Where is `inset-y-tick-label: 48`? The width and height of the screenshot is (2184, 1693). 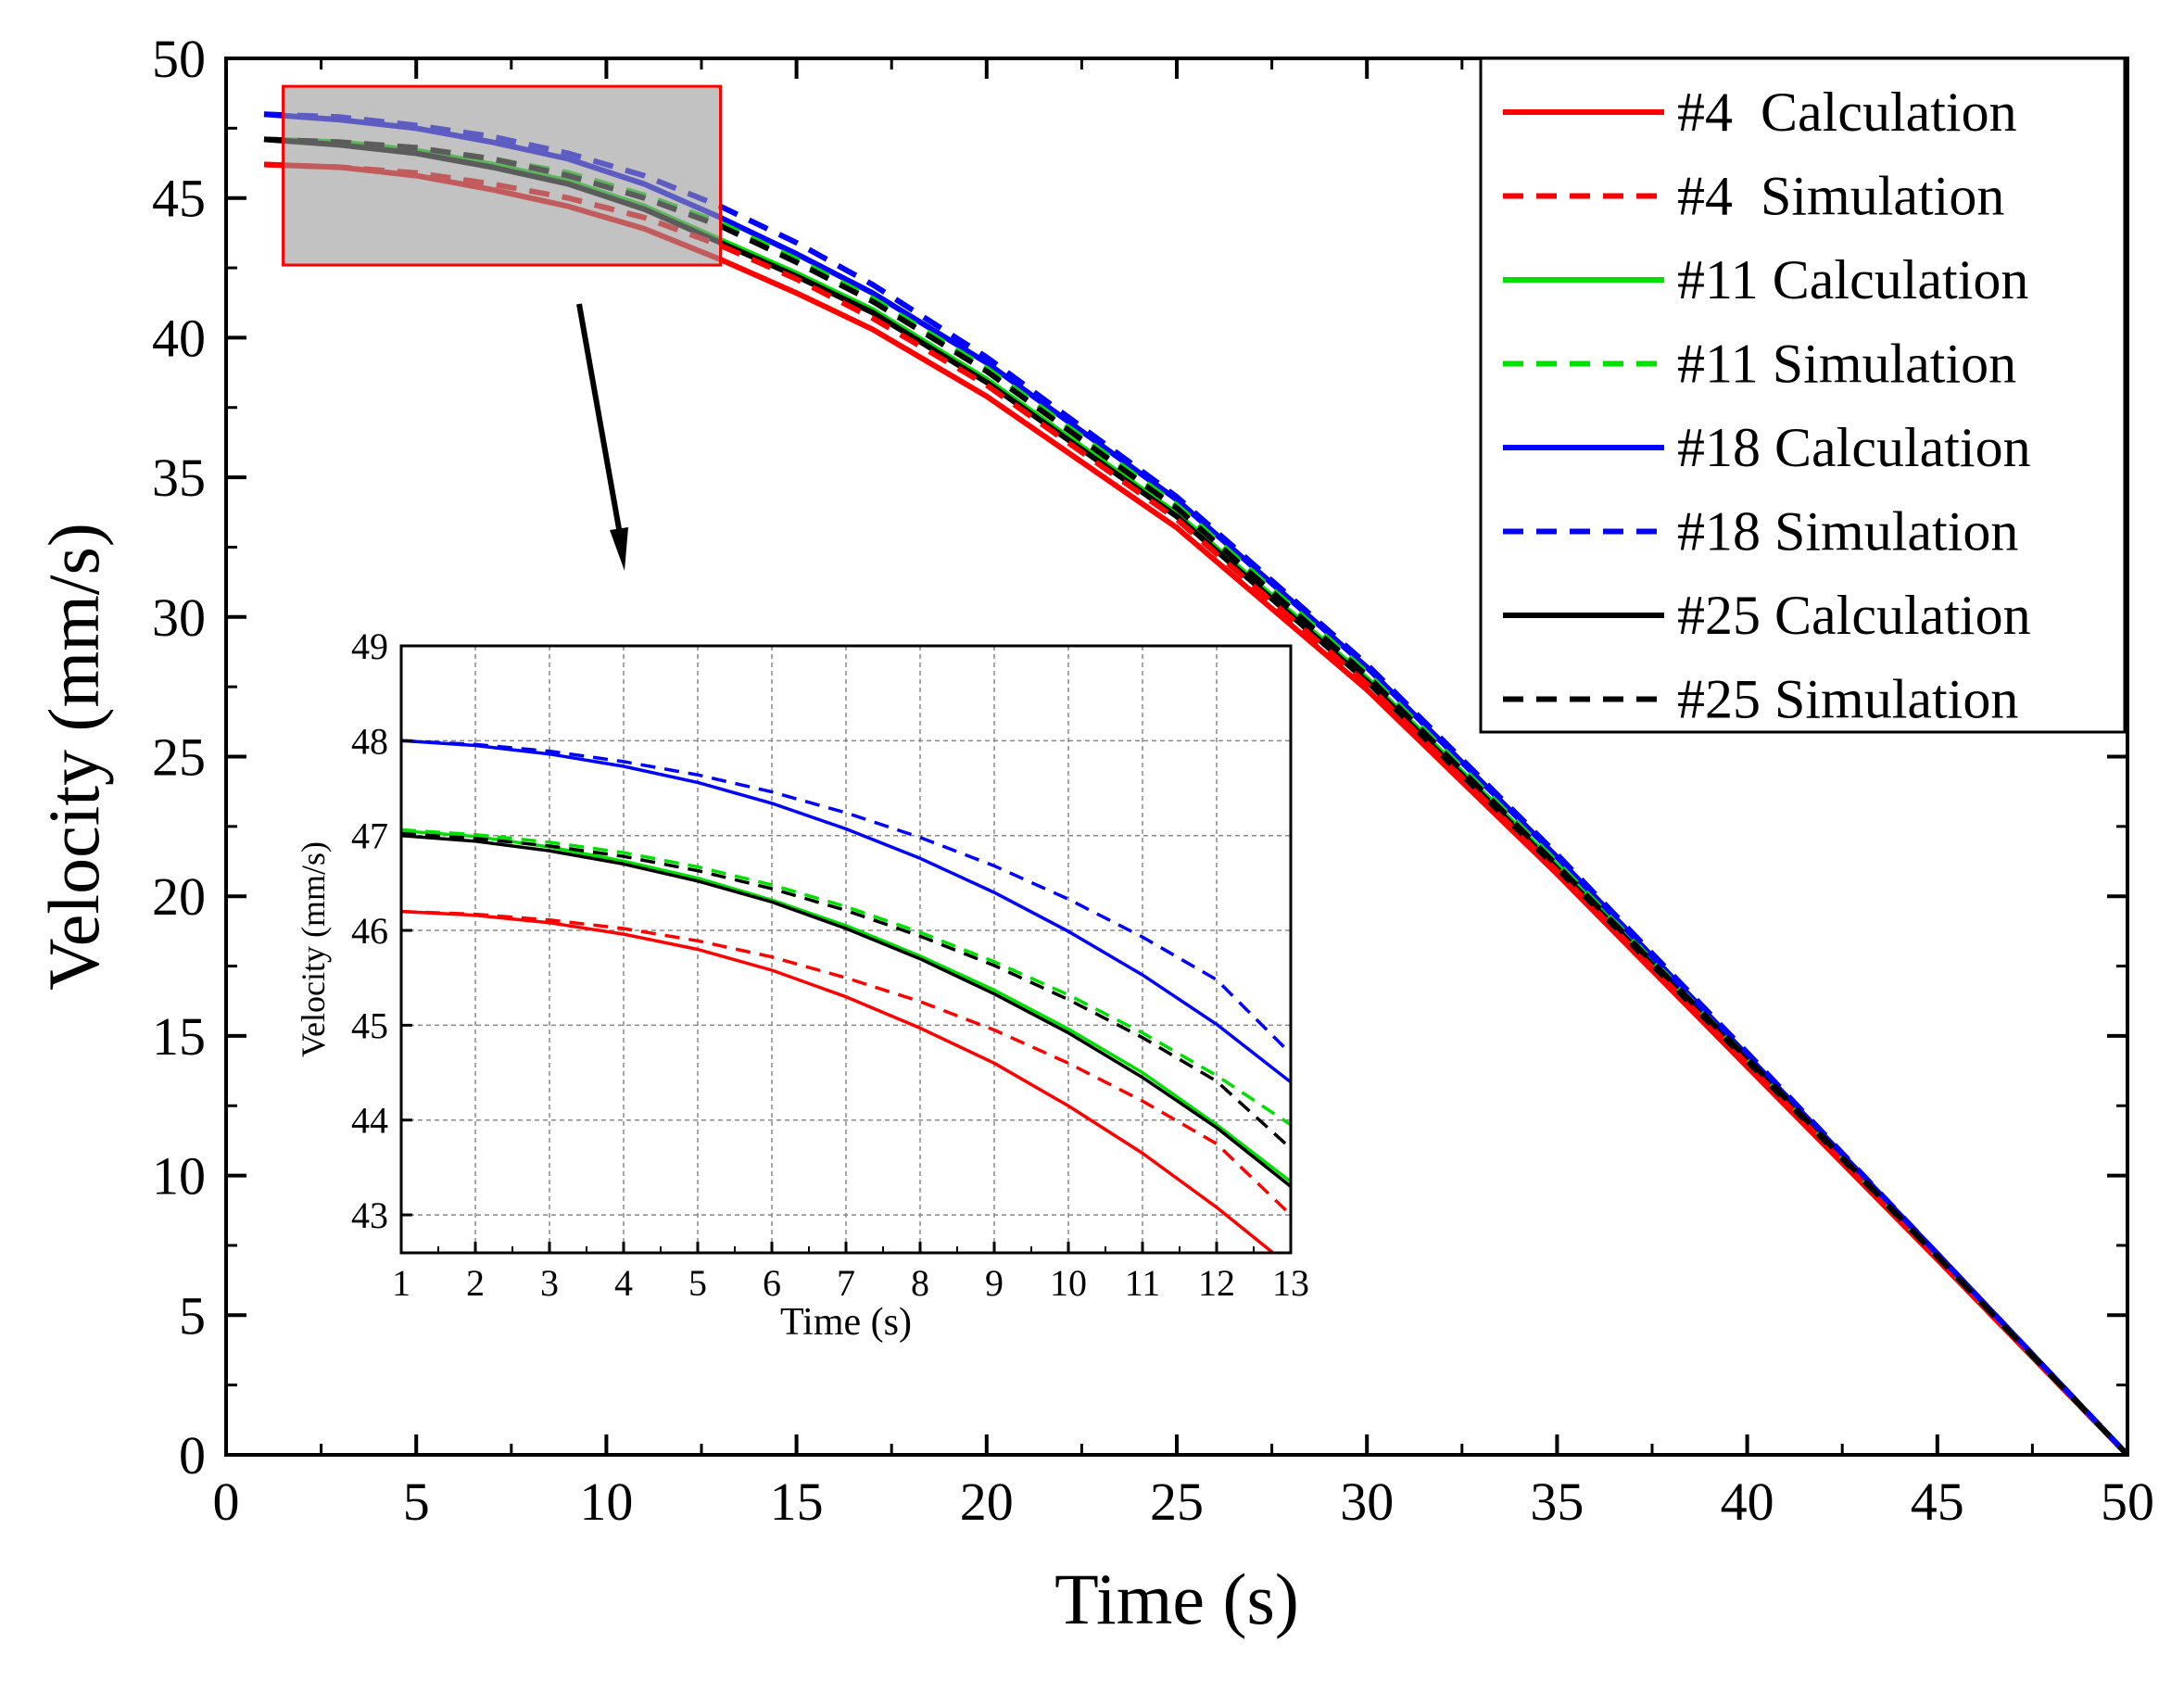
inset-y-tick-label: 48 is located at coordinates (369, 741).